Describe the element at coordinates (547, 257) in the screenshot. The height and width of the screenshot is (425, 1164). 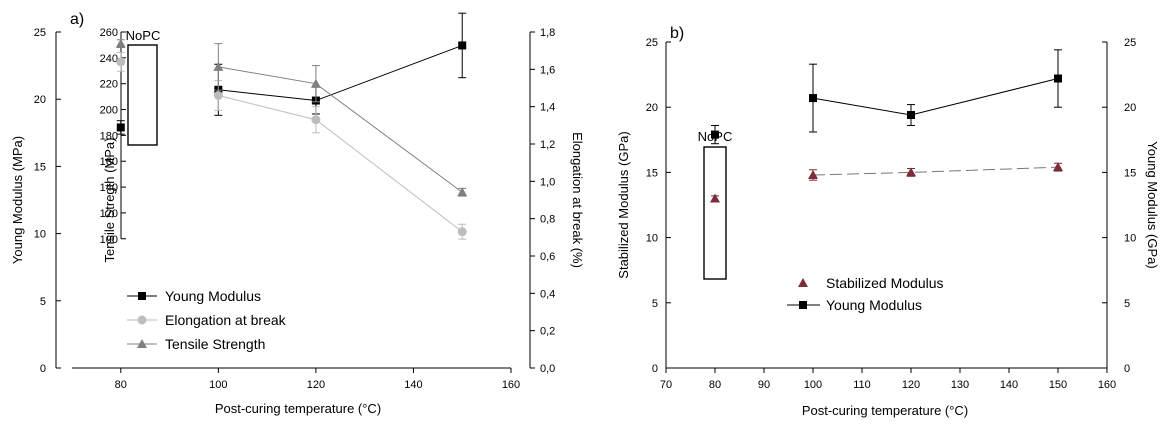
I see `right-y-tick-label: 0,6` at that location.